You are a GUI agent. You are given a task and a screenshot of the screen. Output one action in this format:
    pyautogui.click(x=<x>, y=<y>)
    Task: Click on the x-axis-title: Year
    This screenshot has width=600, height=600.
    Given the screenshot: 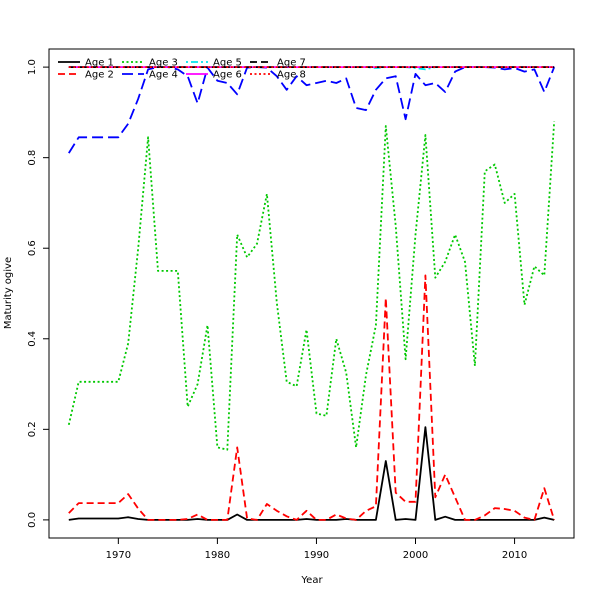 What is the action you would take?
    pyautogui.click(x=311, y=580)
    